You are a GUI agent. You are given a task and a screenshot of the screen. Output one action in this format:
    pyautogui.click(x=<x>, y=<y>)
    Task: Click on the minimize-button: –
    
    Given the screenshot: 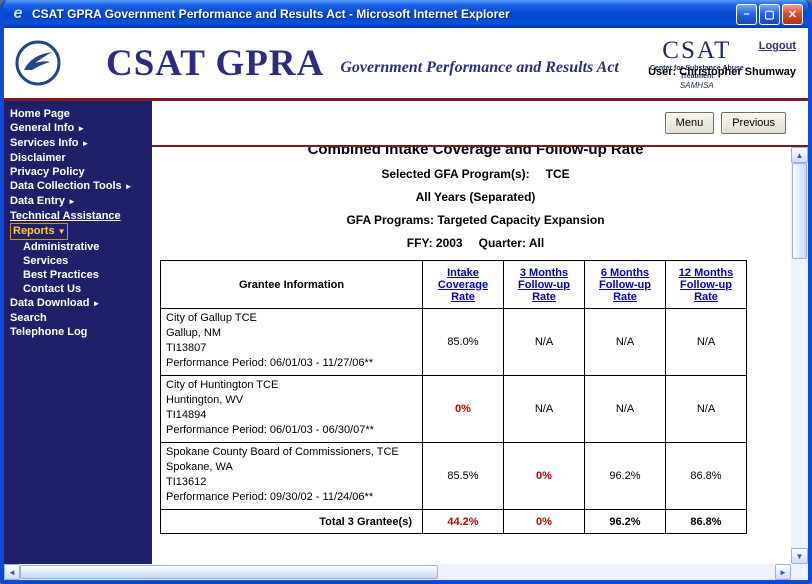 What is the action you would take?
    pyautogui.click(x=746, y=14)
    